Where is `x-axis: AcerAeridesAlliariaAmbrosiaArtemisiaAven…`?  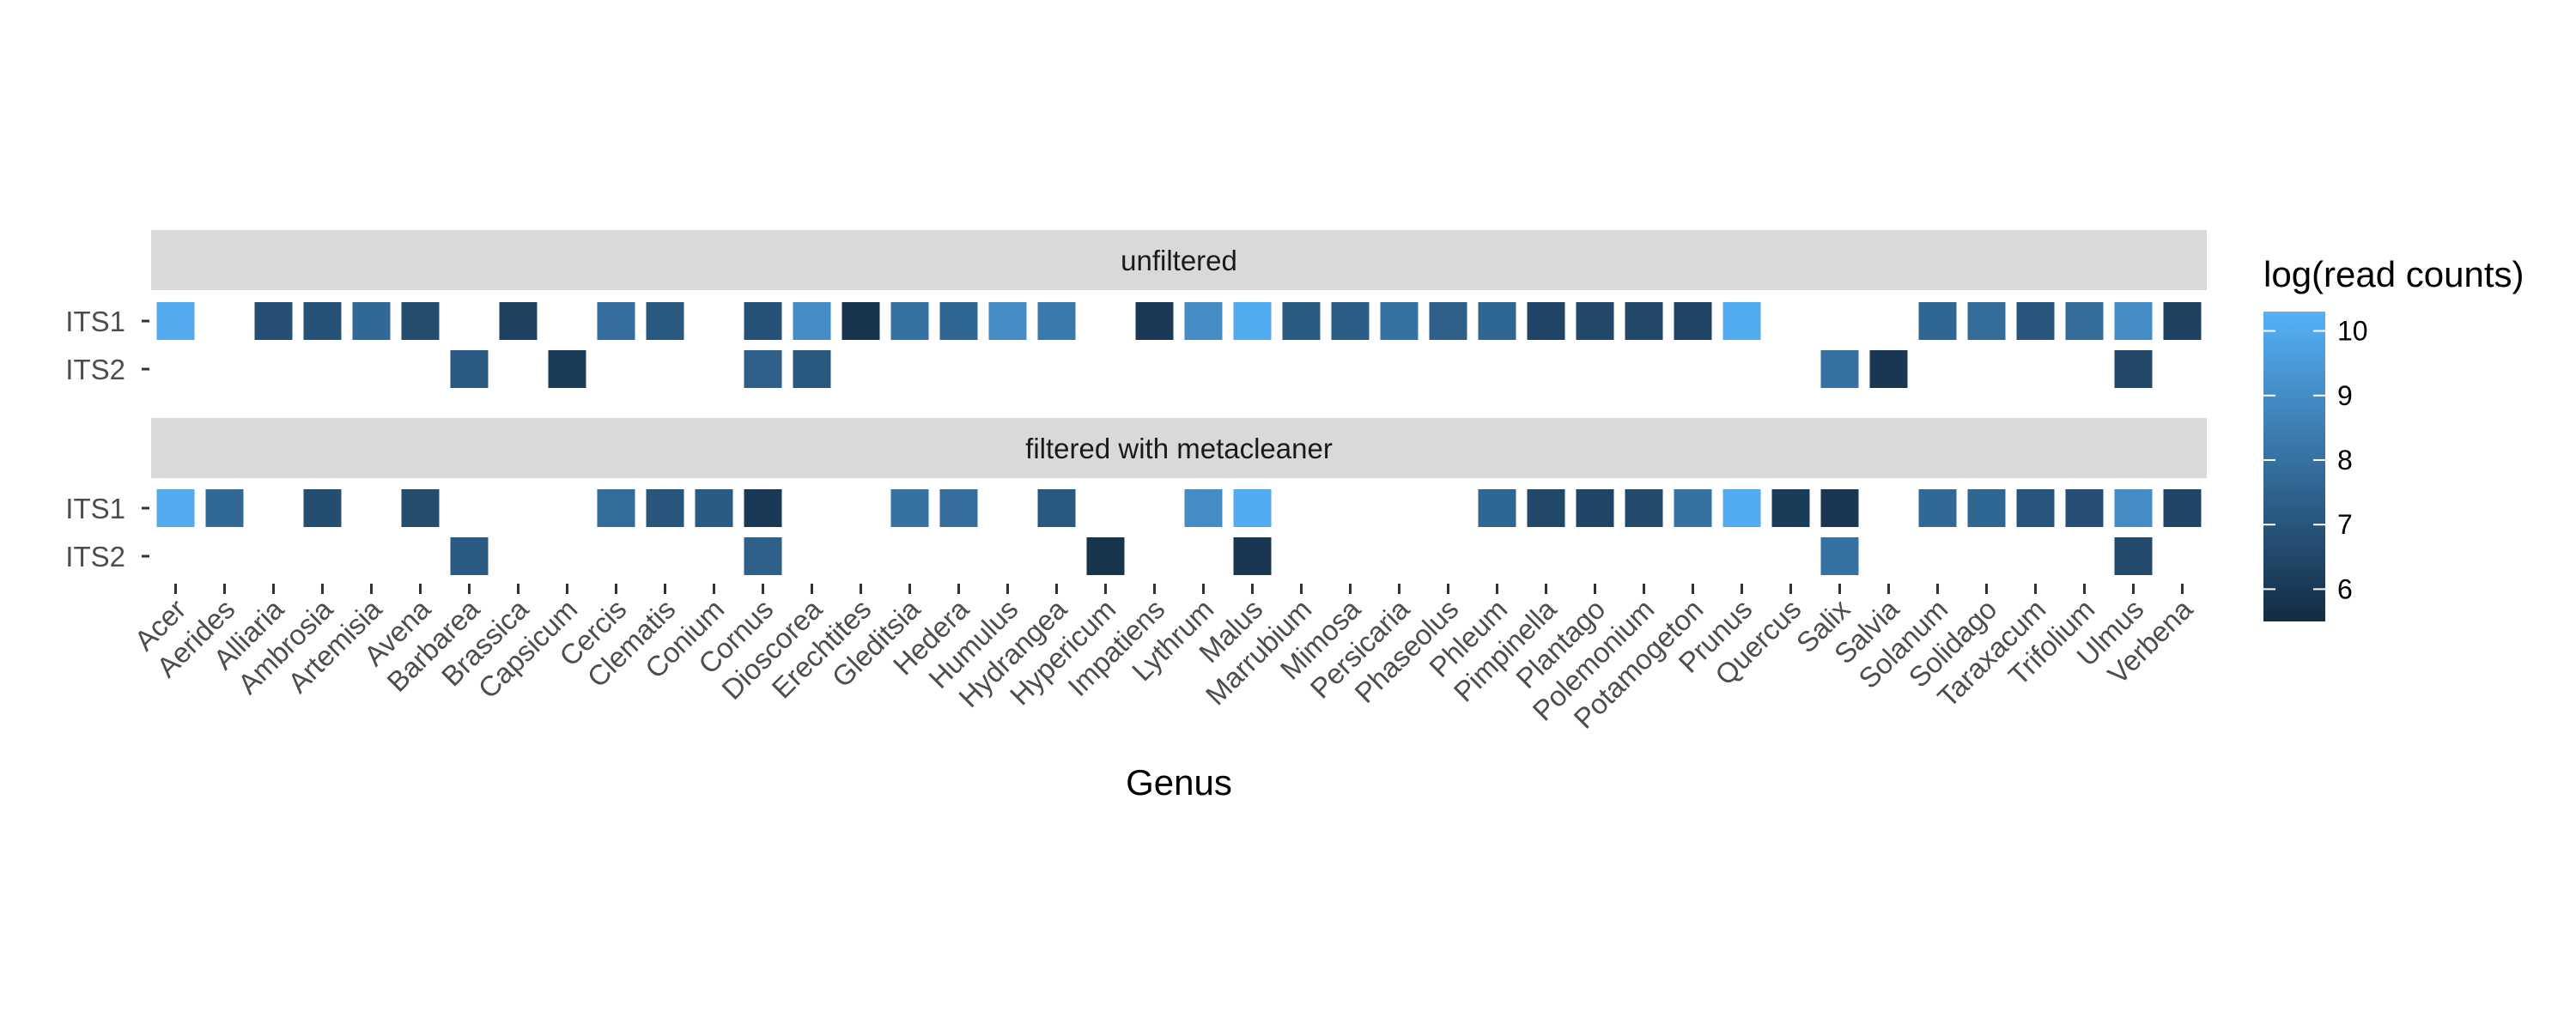 x-axis: AcerAeridesAlliariaAmbrosiaArtemisiaAven… is located at coordinates (1163, 659).